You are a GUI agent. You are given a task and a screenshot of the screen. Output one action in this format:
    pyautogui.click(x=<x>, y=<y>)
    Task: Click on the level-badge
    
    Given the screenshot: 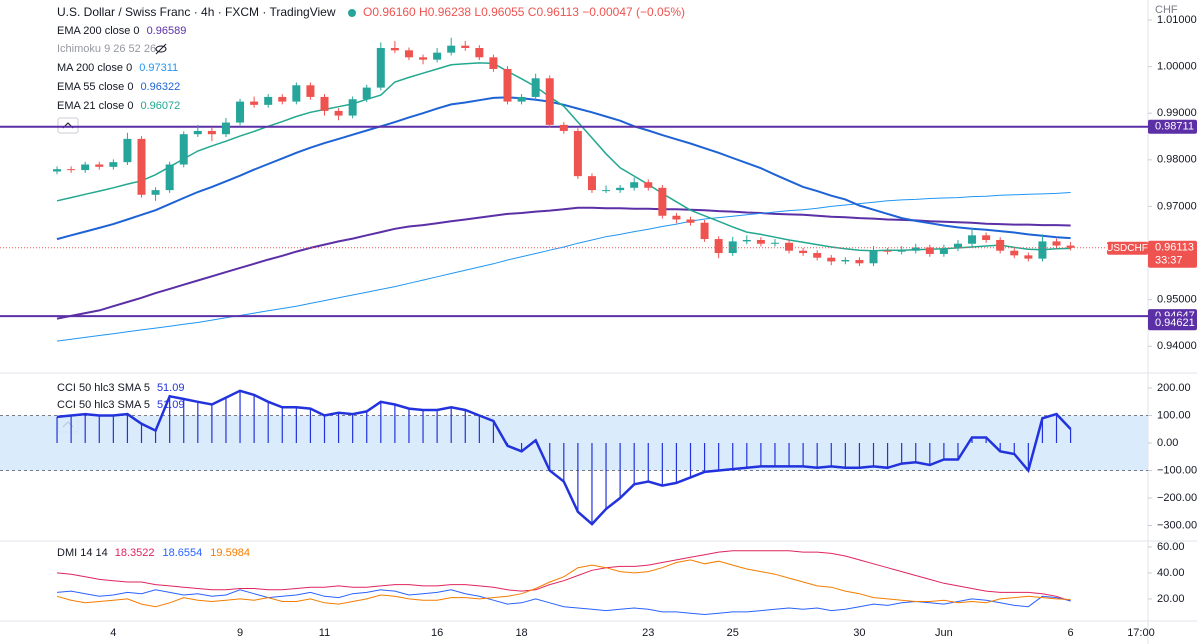 What is the action you would take?
    pyautogui.click(x=1172, y=126)
    